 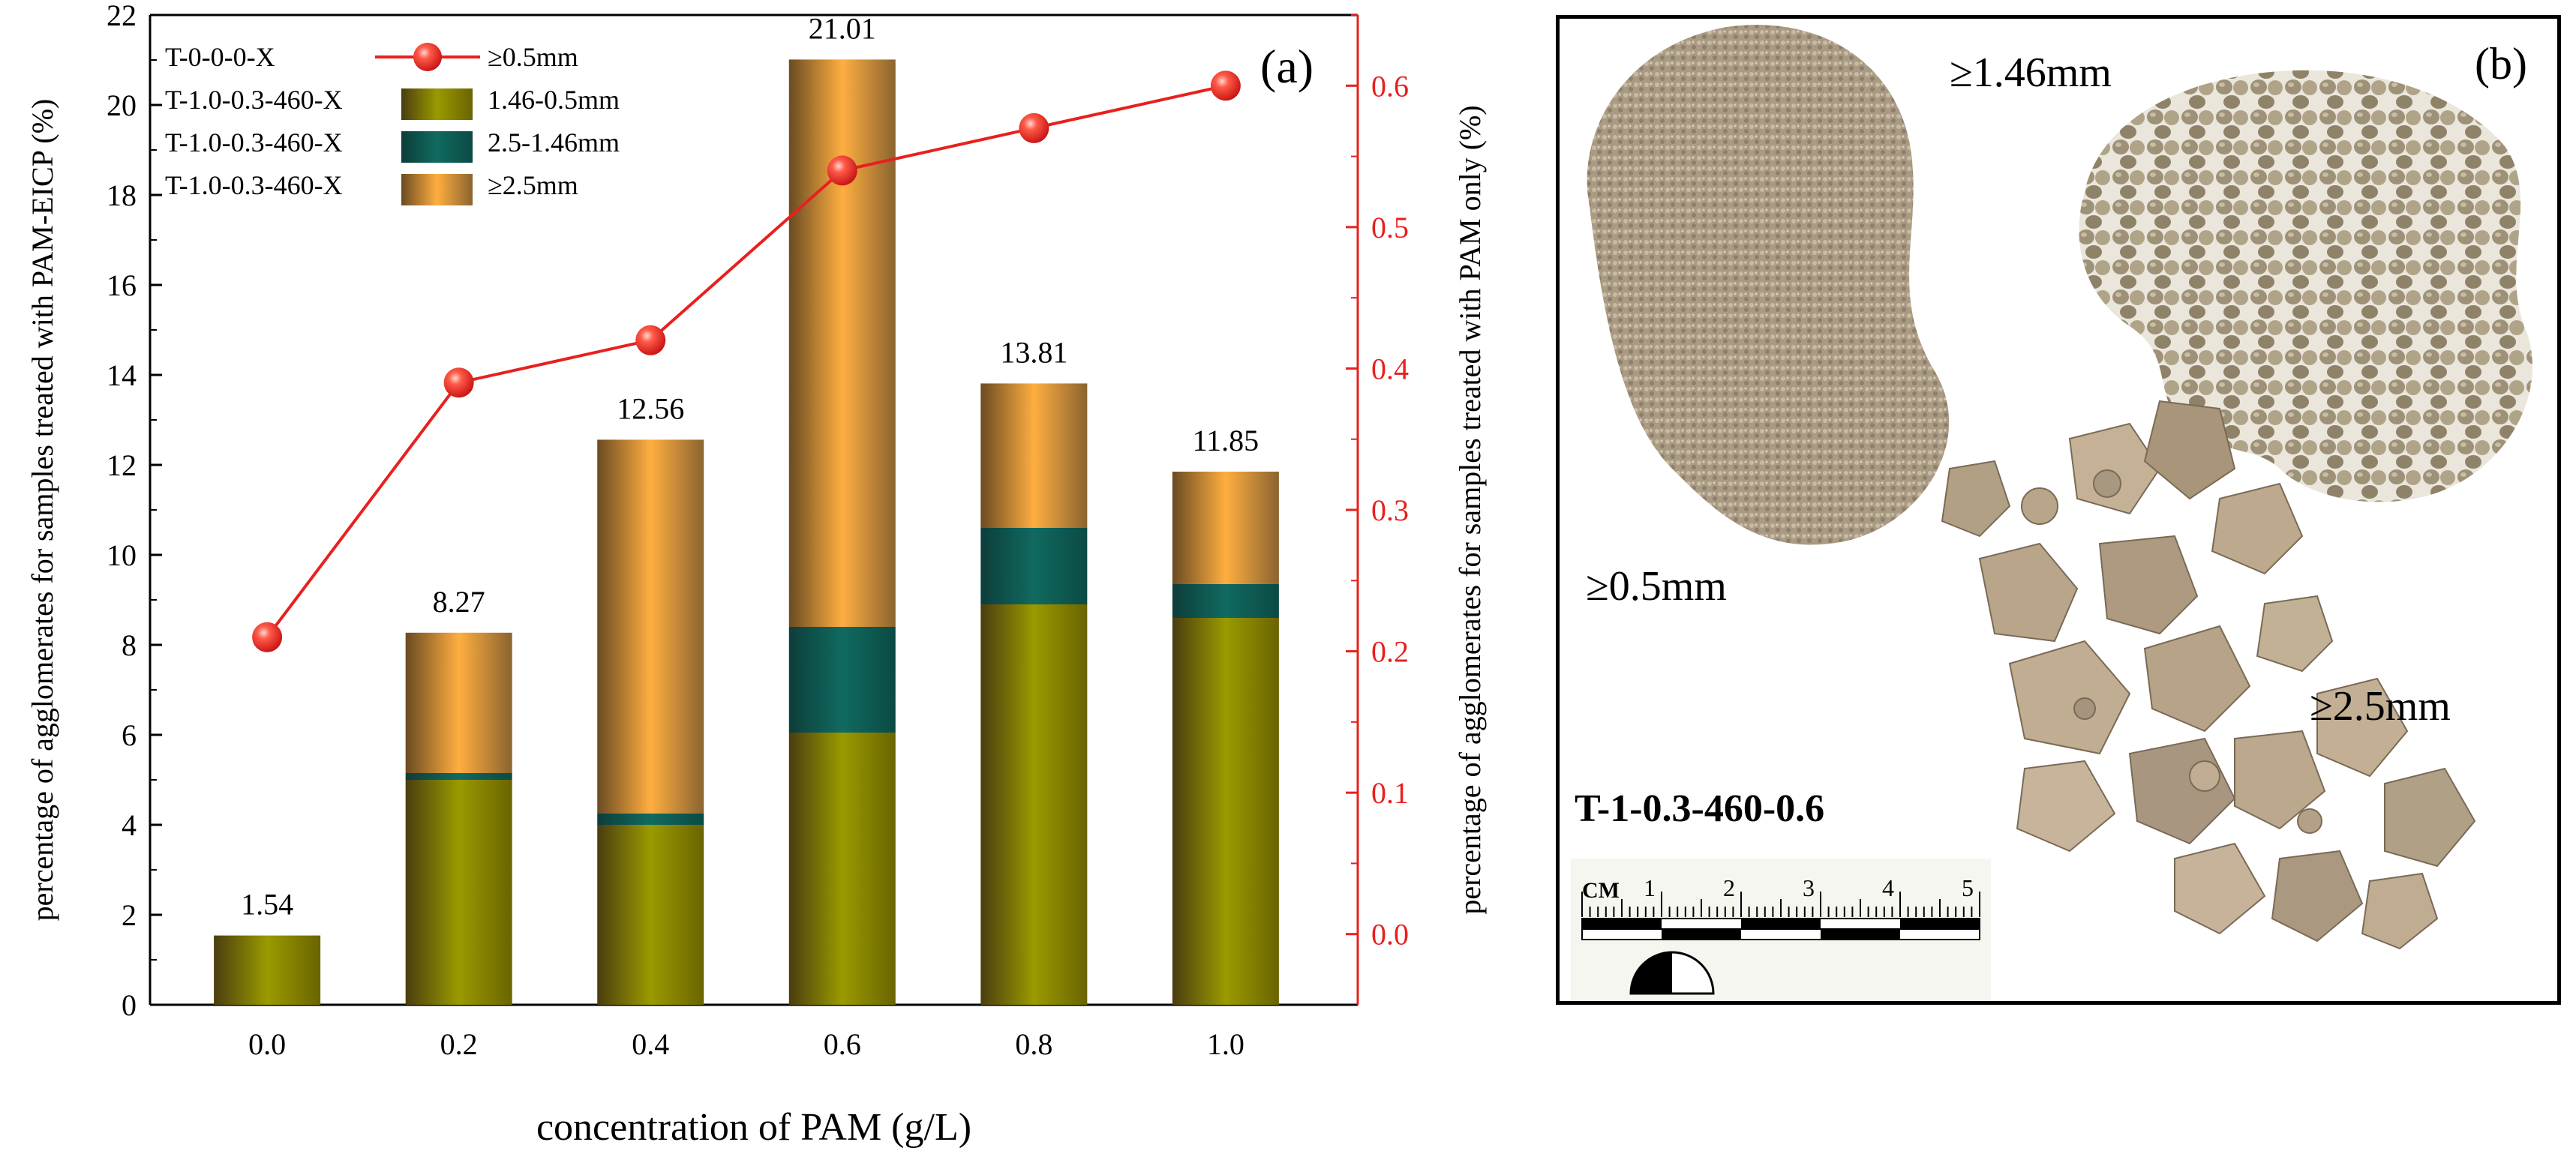 What do you see at coordinates (1781, 930) in the screenshot?
I see `scale-ruler: CM 1 2 3 4 5` at bounding box center [1781, 930].